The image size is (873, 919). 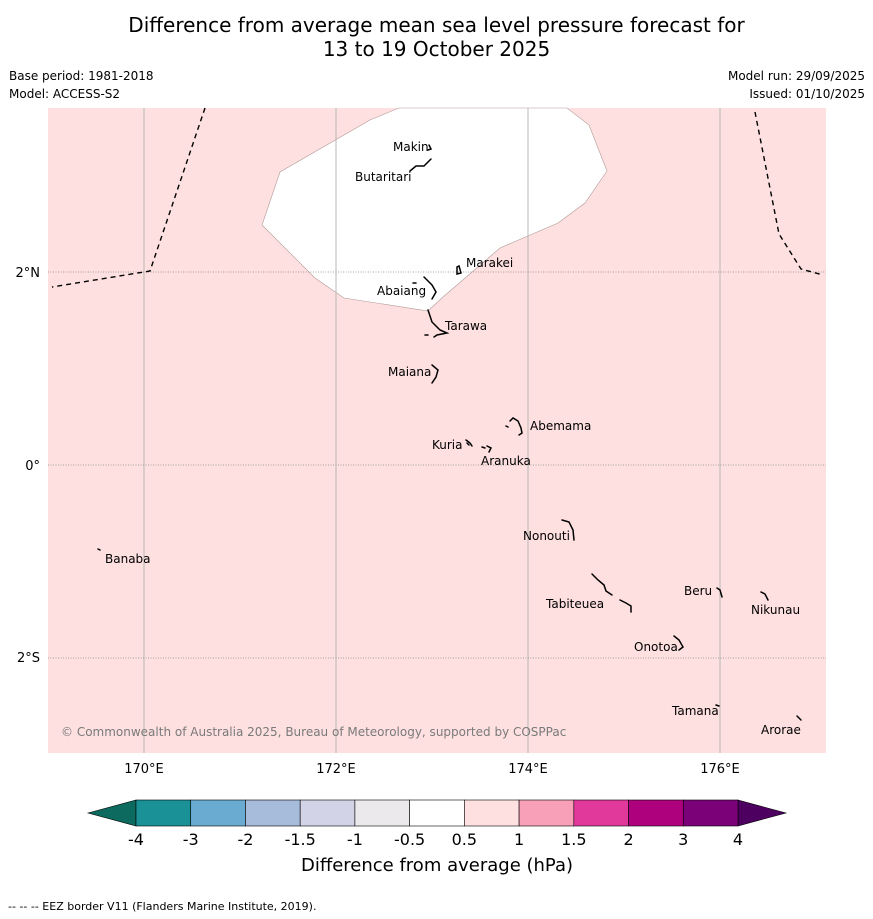 I want to click on colorbar-tick-label: 4, so click(x=738, y=839).